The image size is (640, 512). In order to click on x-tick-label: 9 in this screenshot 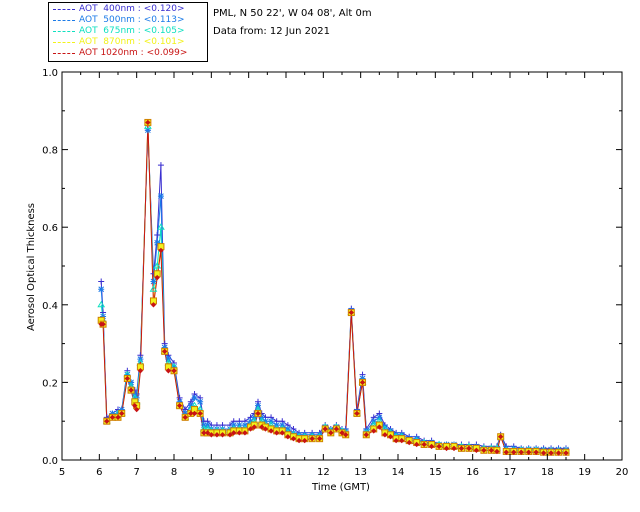, I will do `click(211, 472)`.